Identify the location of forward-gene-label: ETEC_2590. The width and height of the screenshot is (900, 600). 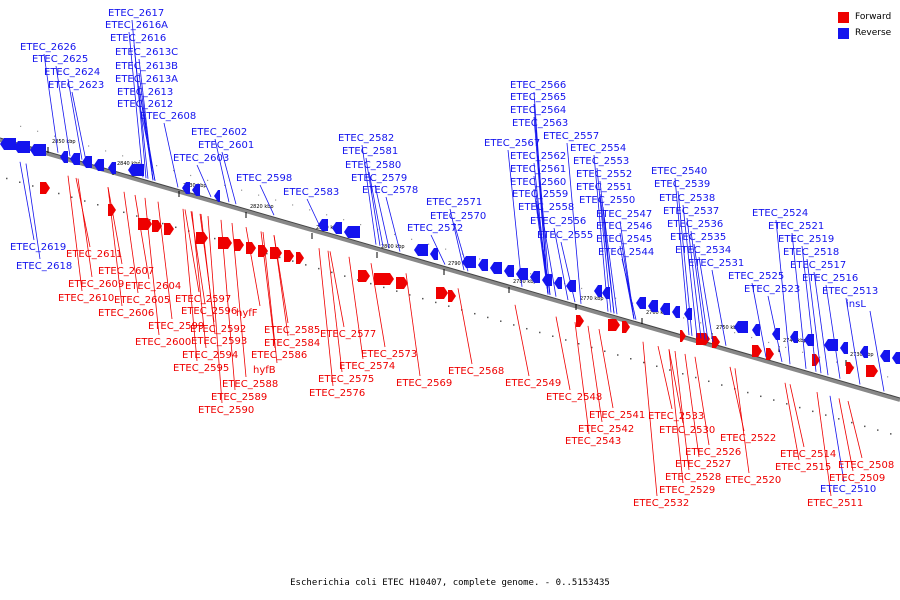
(226, 410).